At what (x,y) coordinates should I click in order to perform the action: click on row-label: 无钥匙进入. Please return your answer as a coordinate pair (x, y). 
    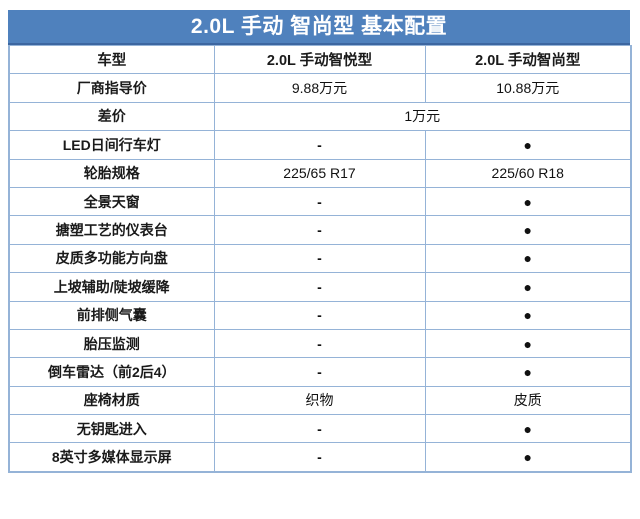
    Looking at the image, I should click on (111, 429).